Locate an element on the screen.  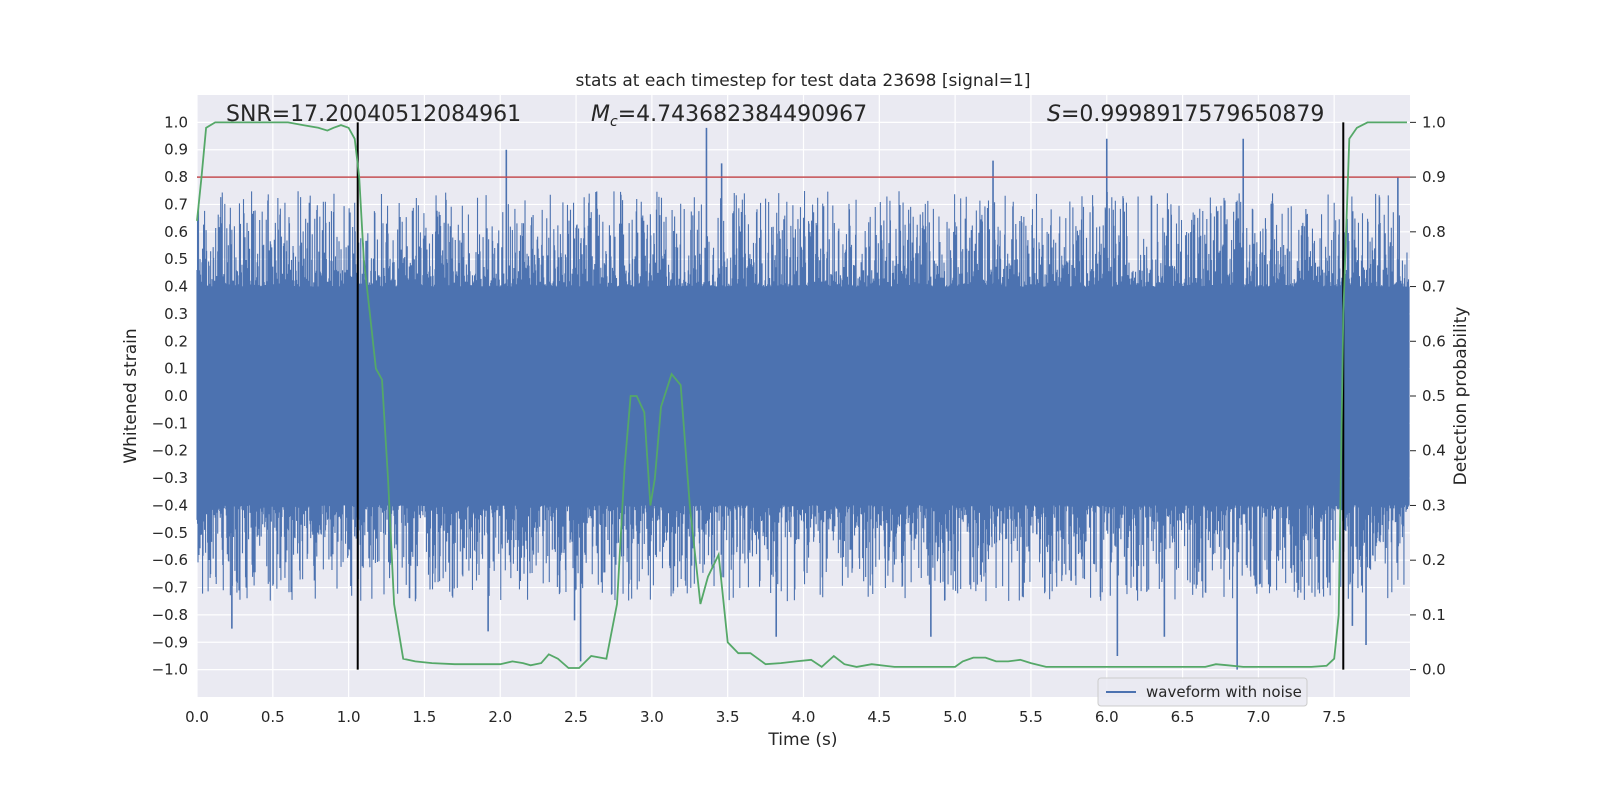
x-tick-label: 7.0 is located at coordinates (1258, 717).